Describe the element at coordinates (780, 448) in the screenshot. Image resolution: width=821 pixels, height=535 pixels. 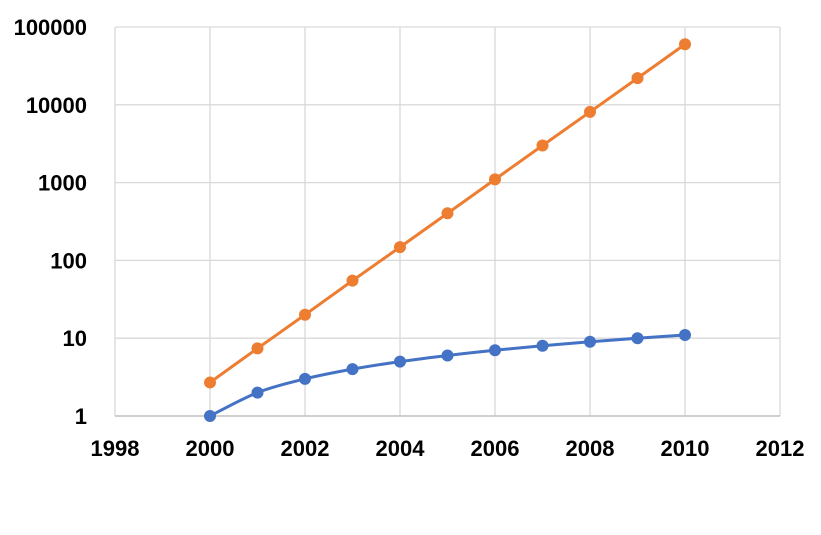
I see `x-tick-label: 2012` at that location.